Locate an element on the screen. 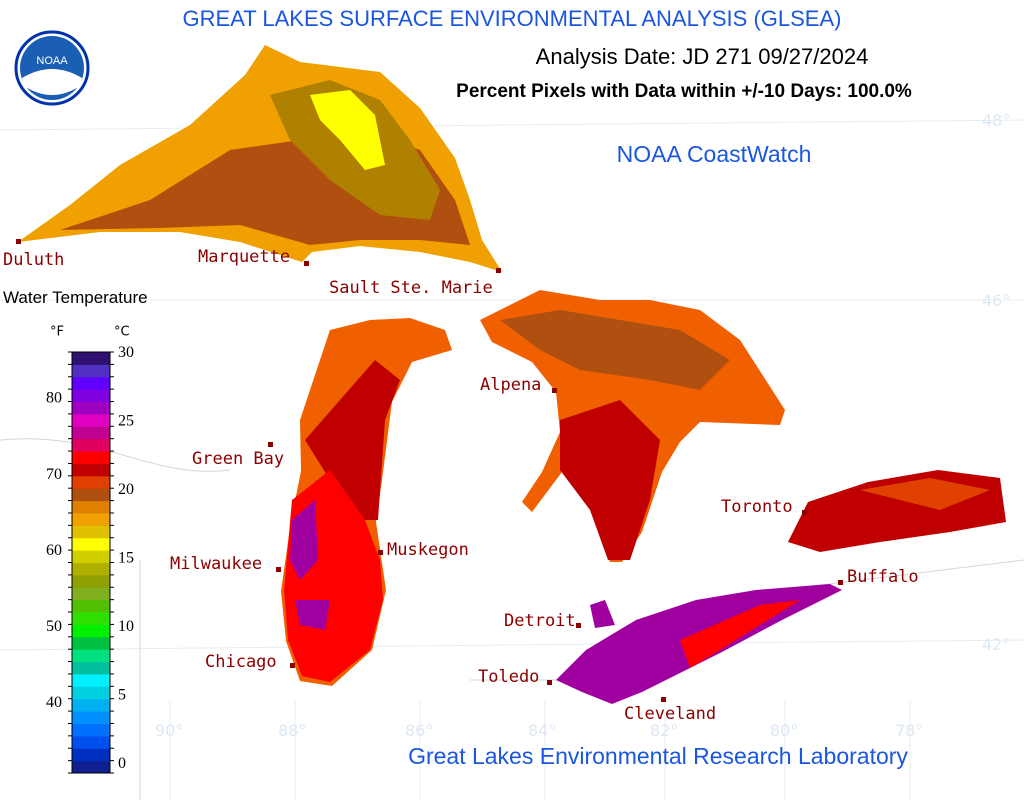 The width and height of the screenshot is (1024, 800). city-label: Alpena is located at coordinates (510, 385).